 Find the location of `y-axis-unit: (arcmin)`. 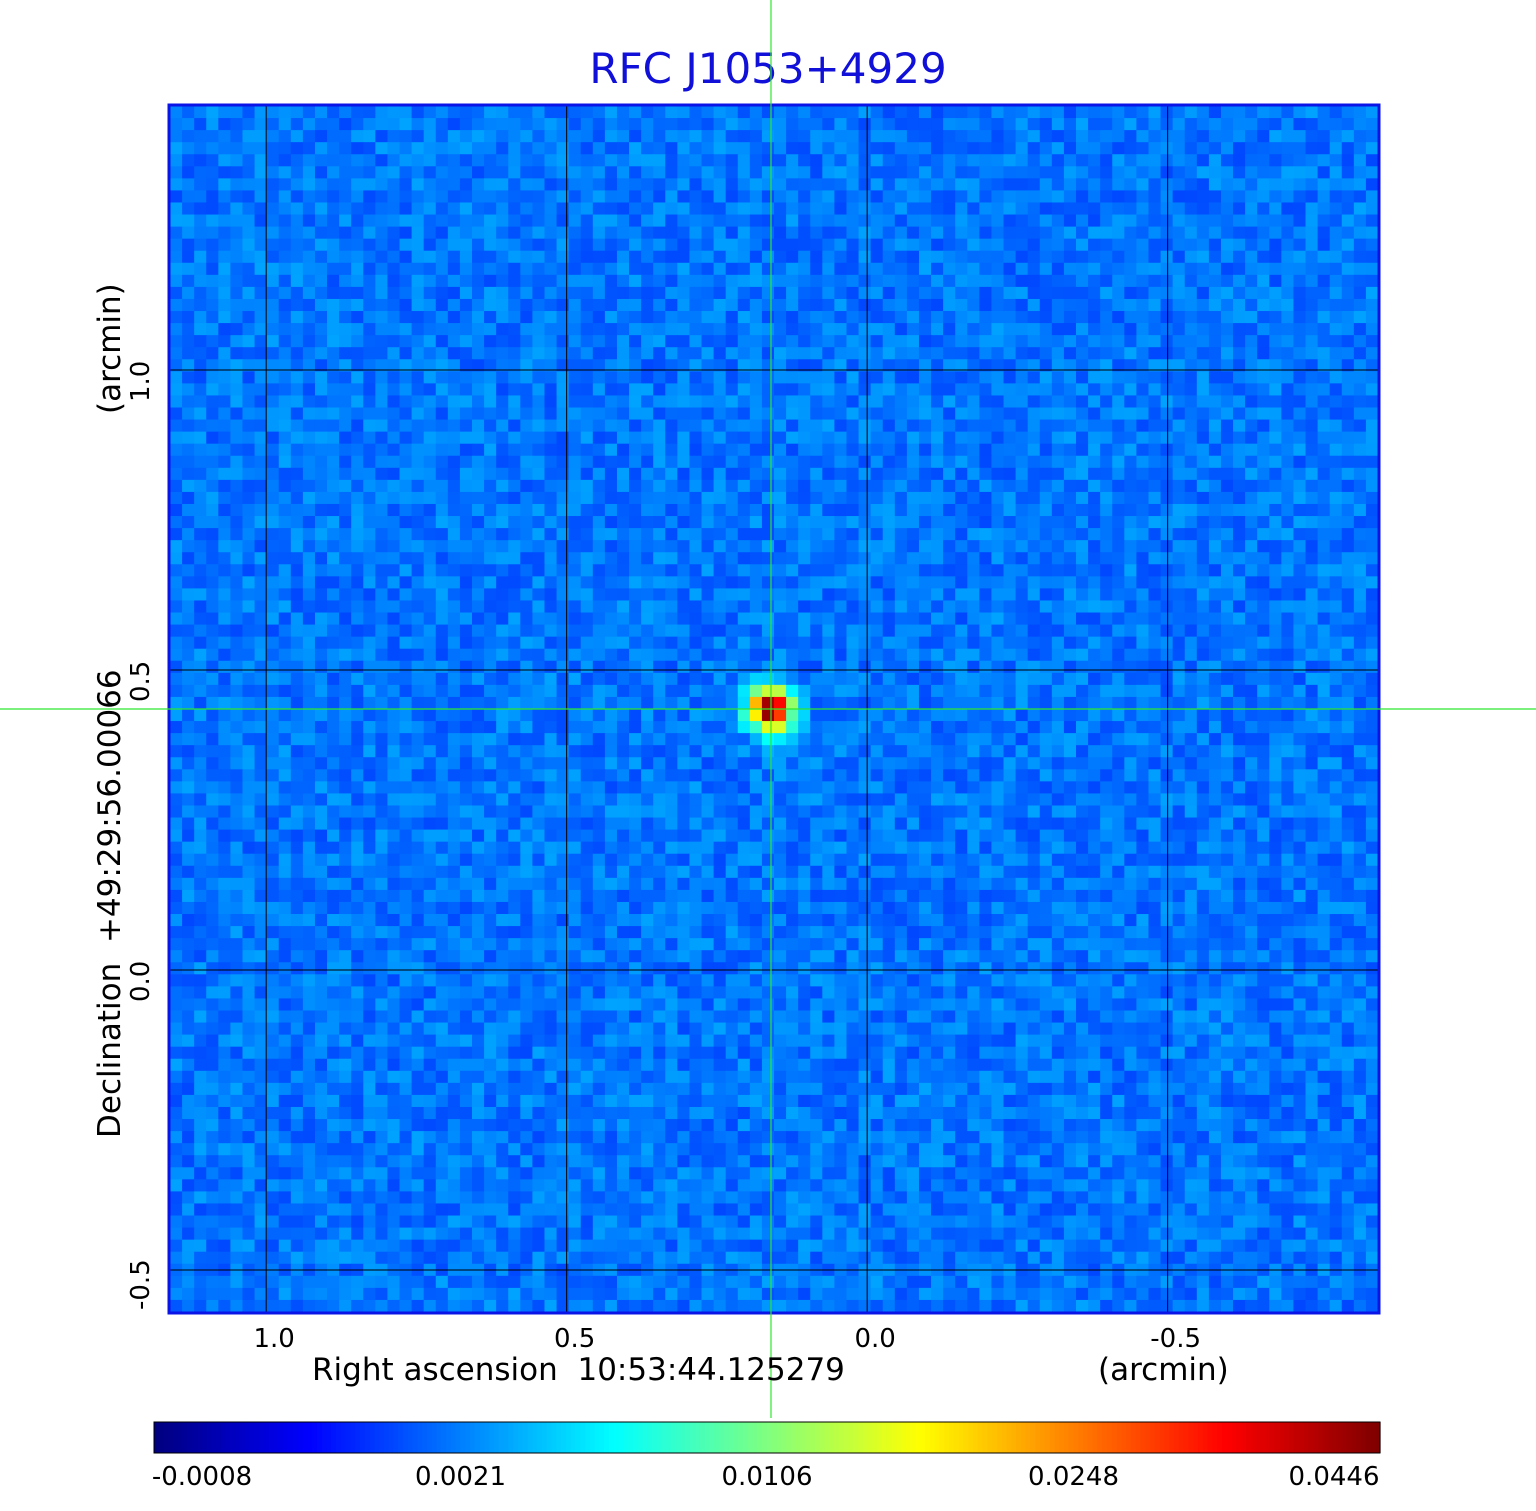

y-axis-unit: (arcmin) is located at coordinates (110, 348).